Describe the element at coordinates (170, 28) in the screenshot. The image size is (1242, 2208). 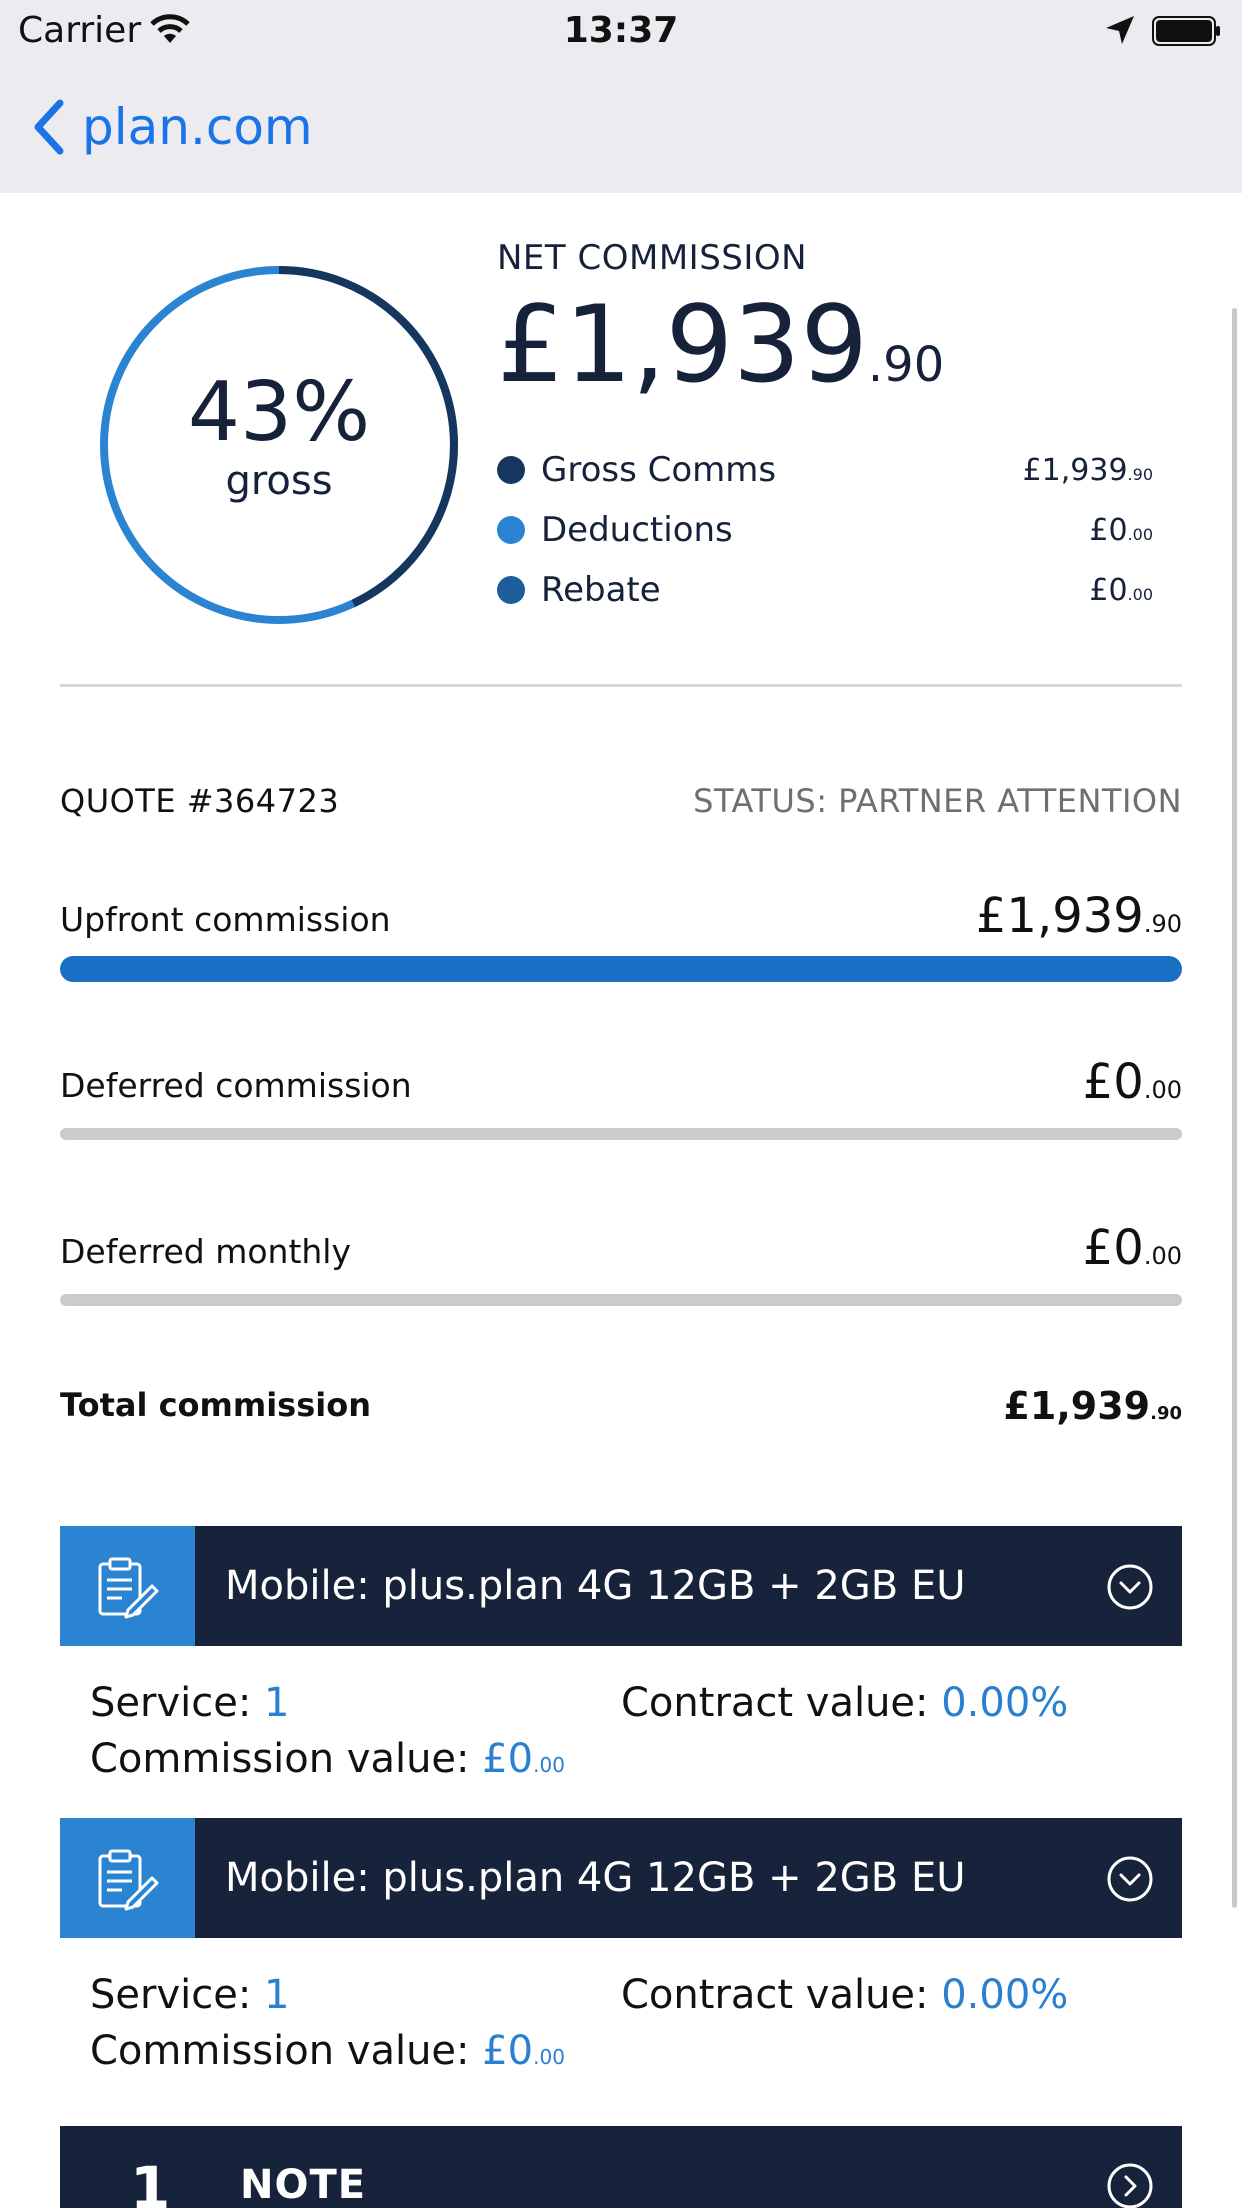
I see `wifi-icon` at that location.